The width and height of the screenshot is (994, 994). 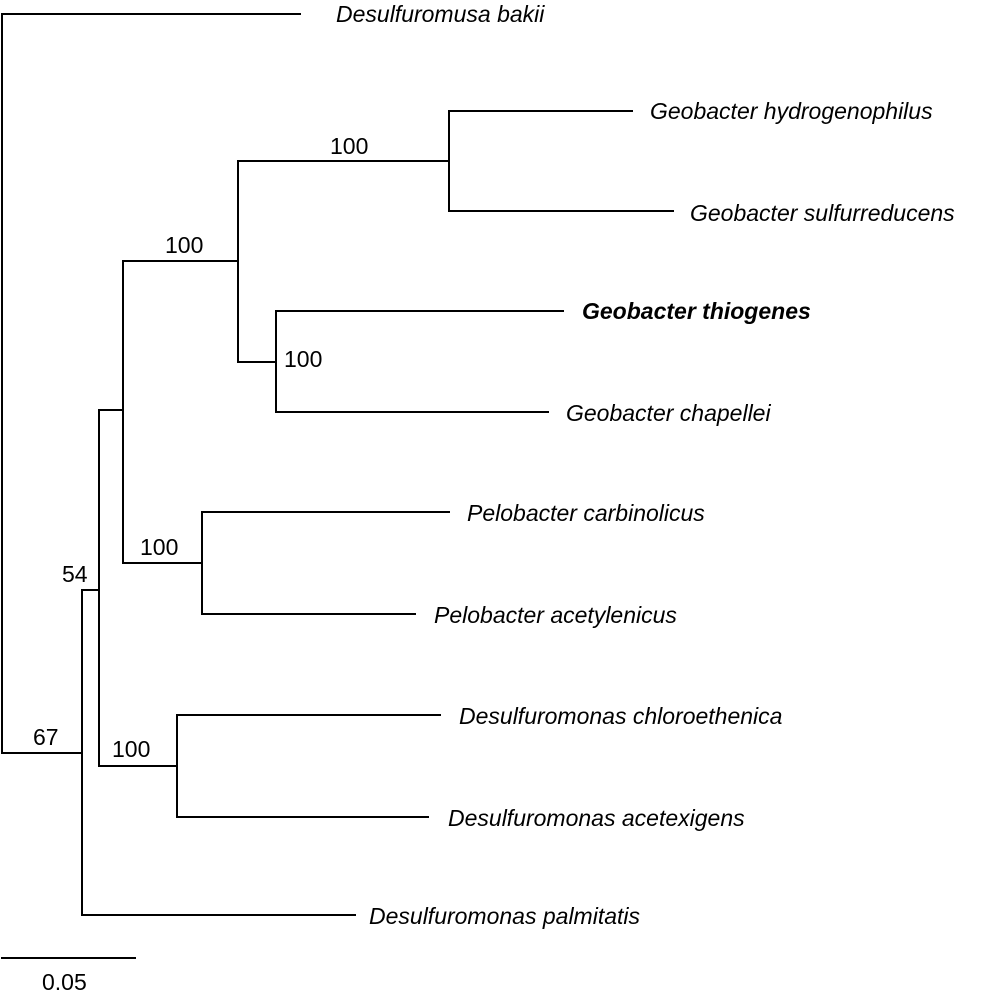 What do you see at coordinates (596, 818) in the screenshot?
I see `taxon-desulfuromonas-acetexigens: Desulfuromonas acetexigens` at bounding box center [596, 818].